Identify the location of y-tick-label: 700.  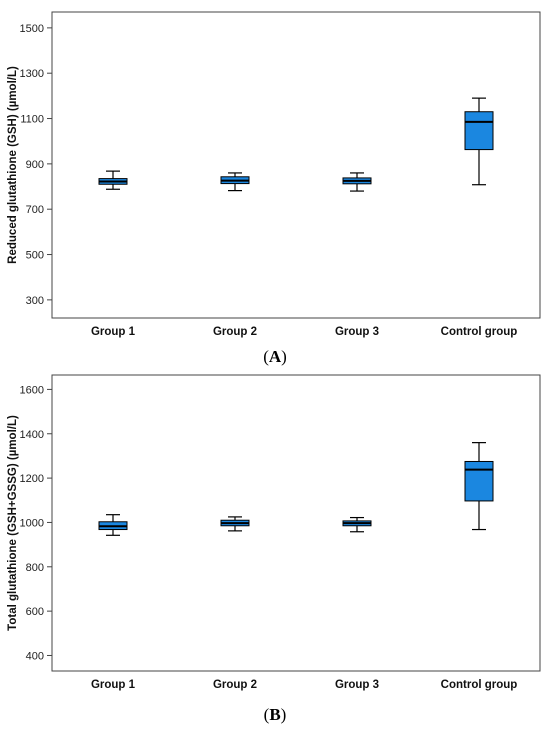
(35, 210).